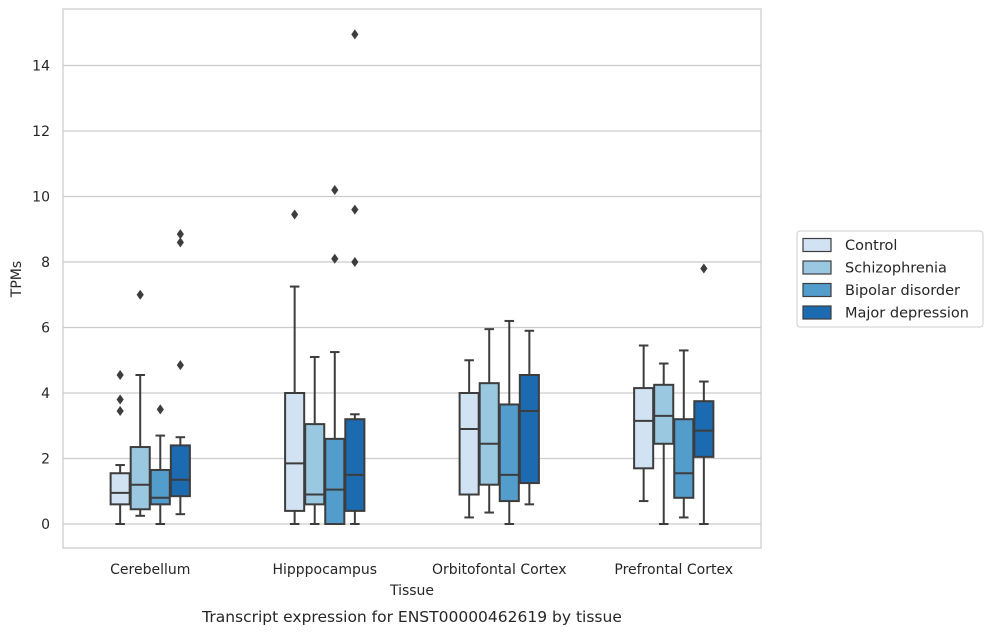  Describe the element at coordinates (673, 570) in the screenshot. I see `x-tick-label: Prefrontal Cortex` at that location.